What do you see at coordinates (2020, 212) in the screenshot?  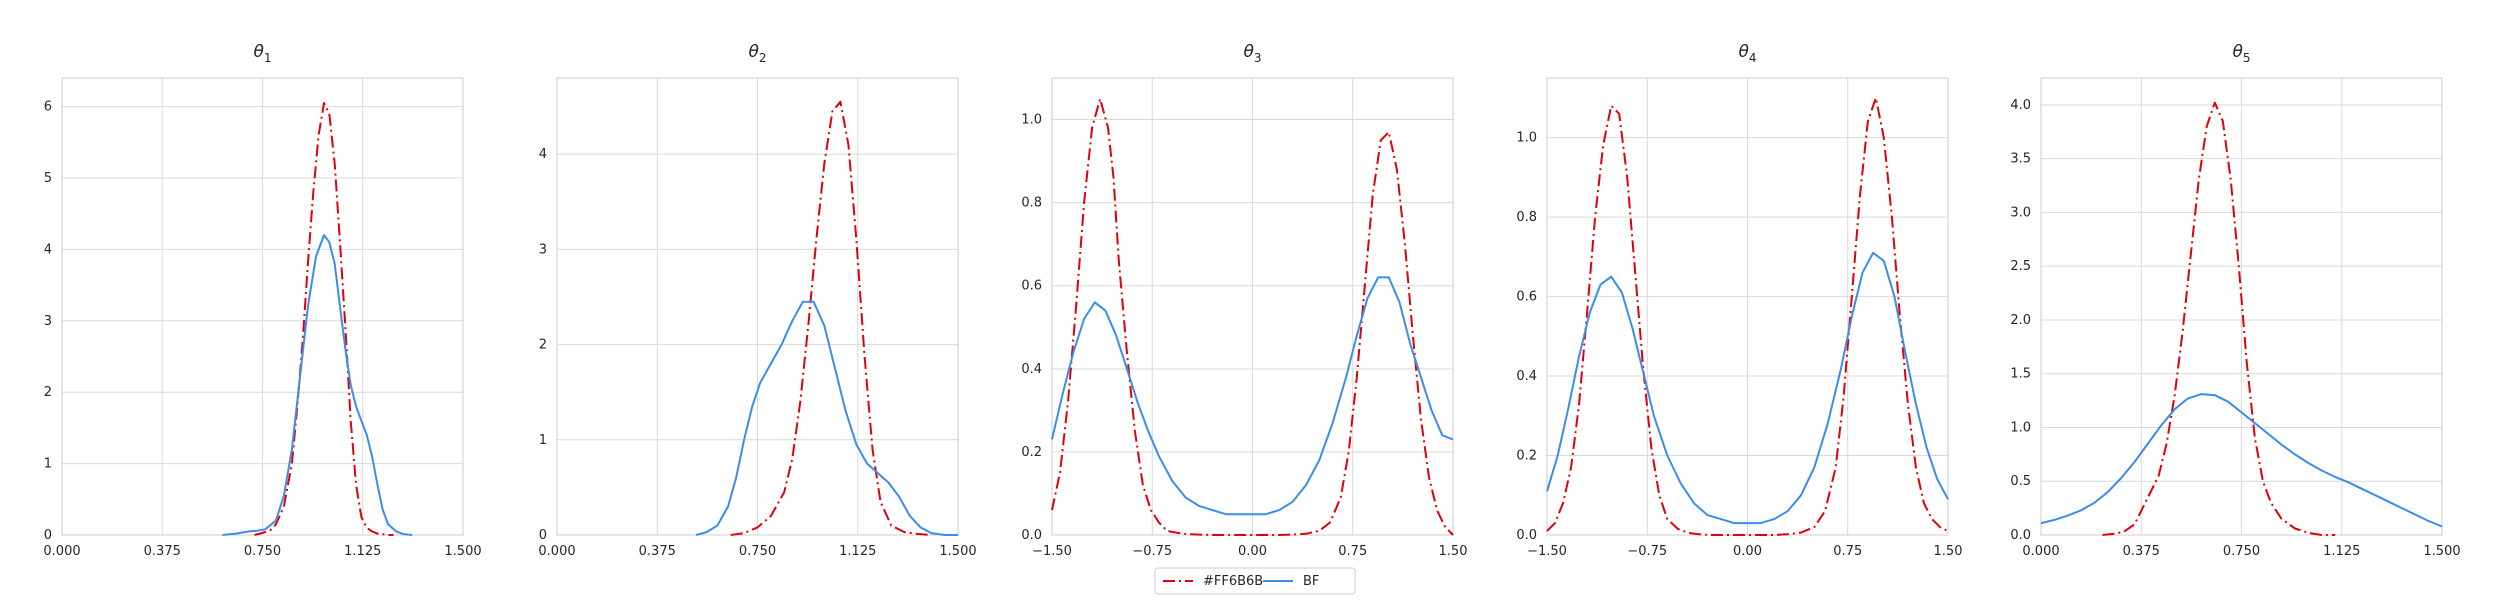 I see `y-tick-label: 3.0` at bounding box center [2020, 212].